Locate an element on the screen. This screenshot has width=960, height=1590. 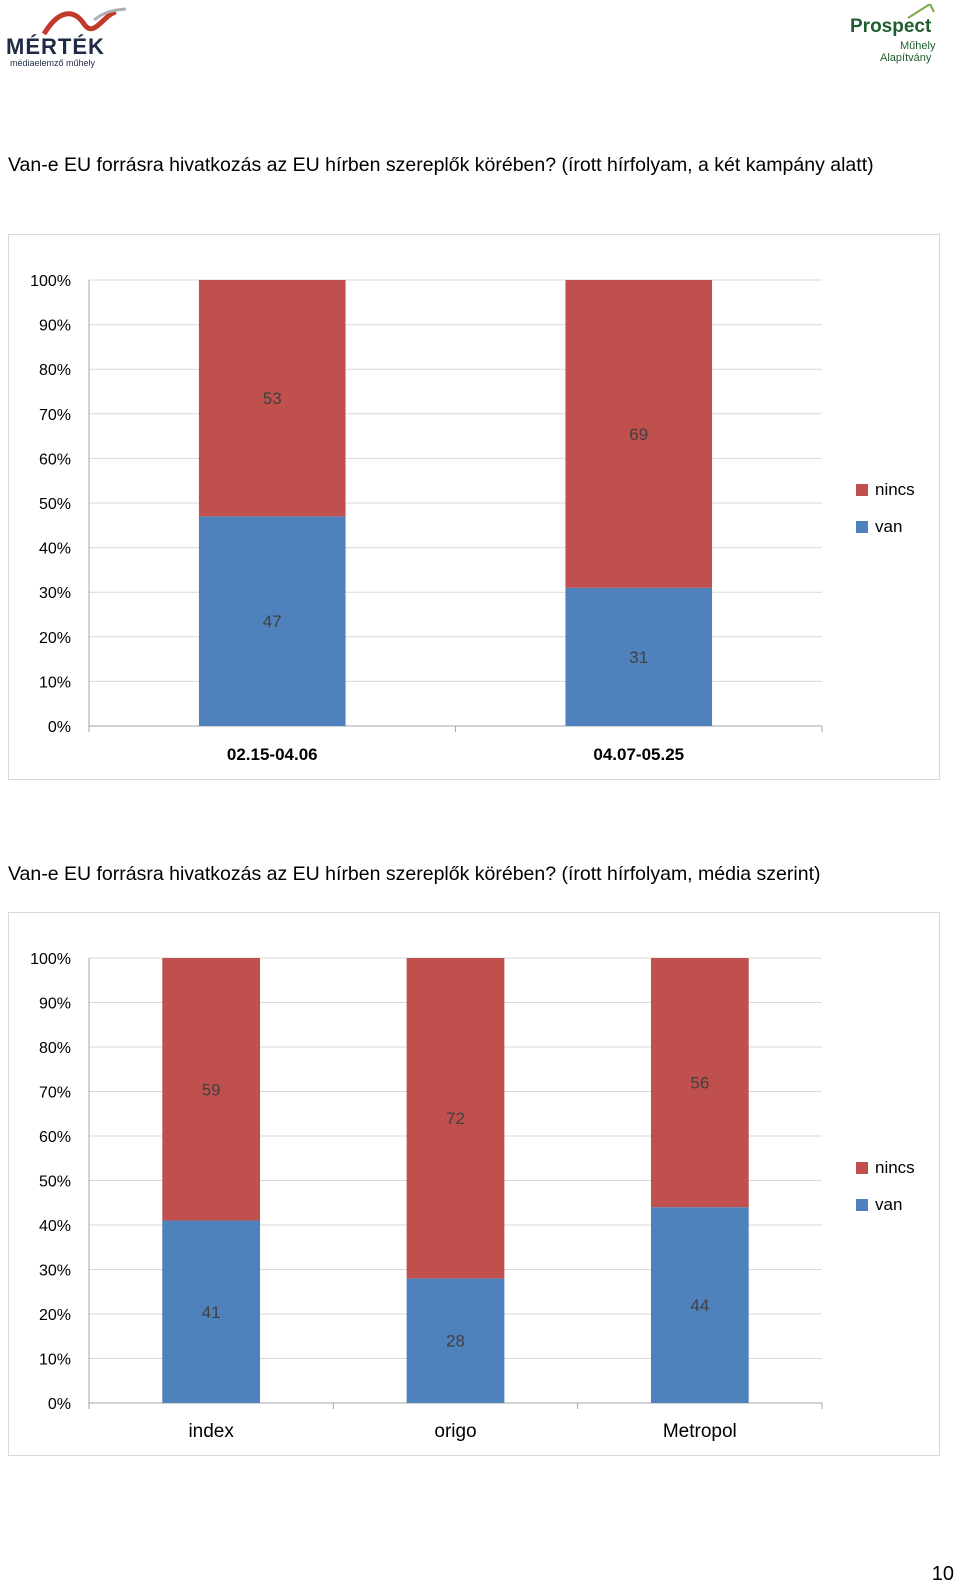
logo-right-title: Prospect is located at coordinates (891, 26).